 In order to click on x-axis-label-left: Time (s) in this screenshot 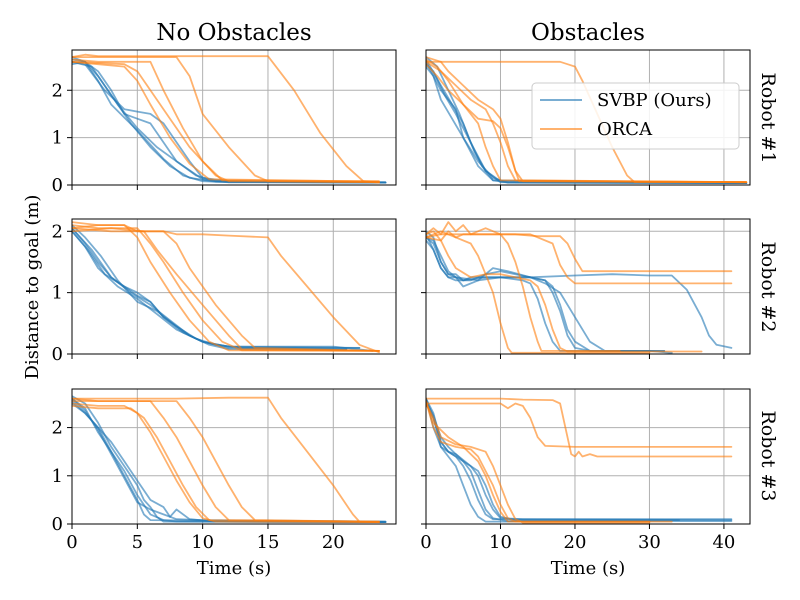, I will do `click(234, 568)`.